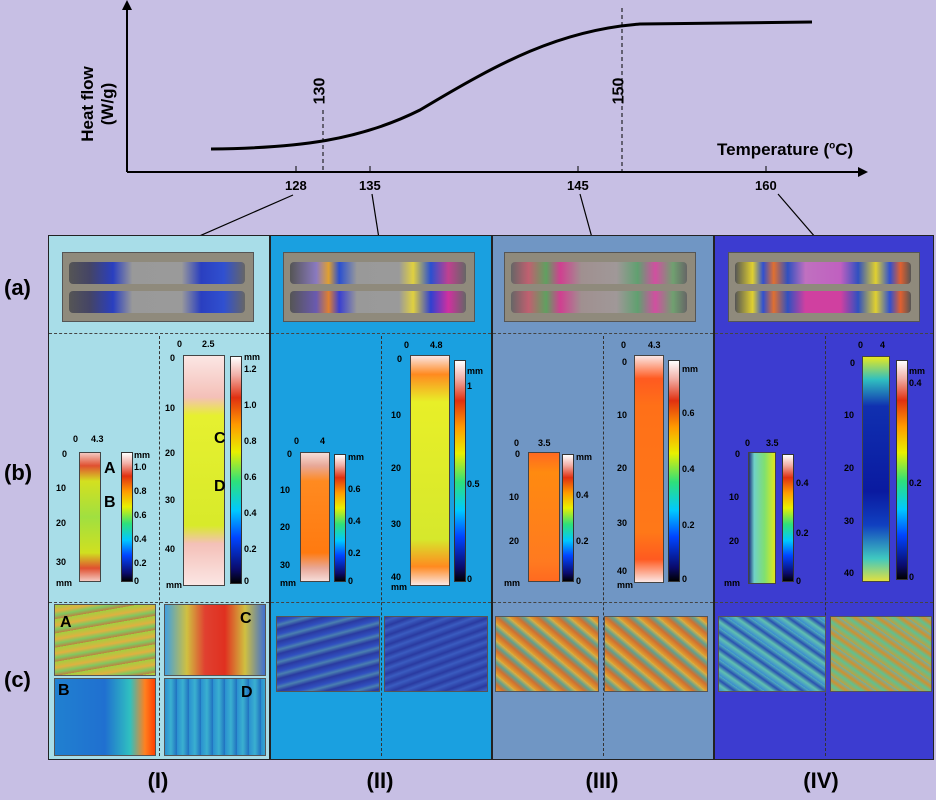 The width and height of the screenshot is (936, 800). Describe the element at coordinates (236, 470) in the screenshot. I see `colorbar-1b` at that location.